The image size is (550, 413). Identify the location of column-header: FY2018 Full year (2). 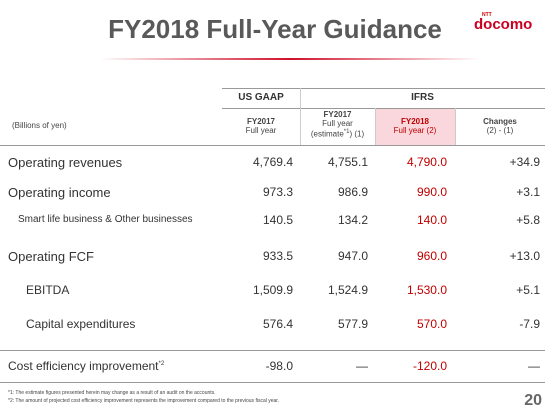
(415, 126).